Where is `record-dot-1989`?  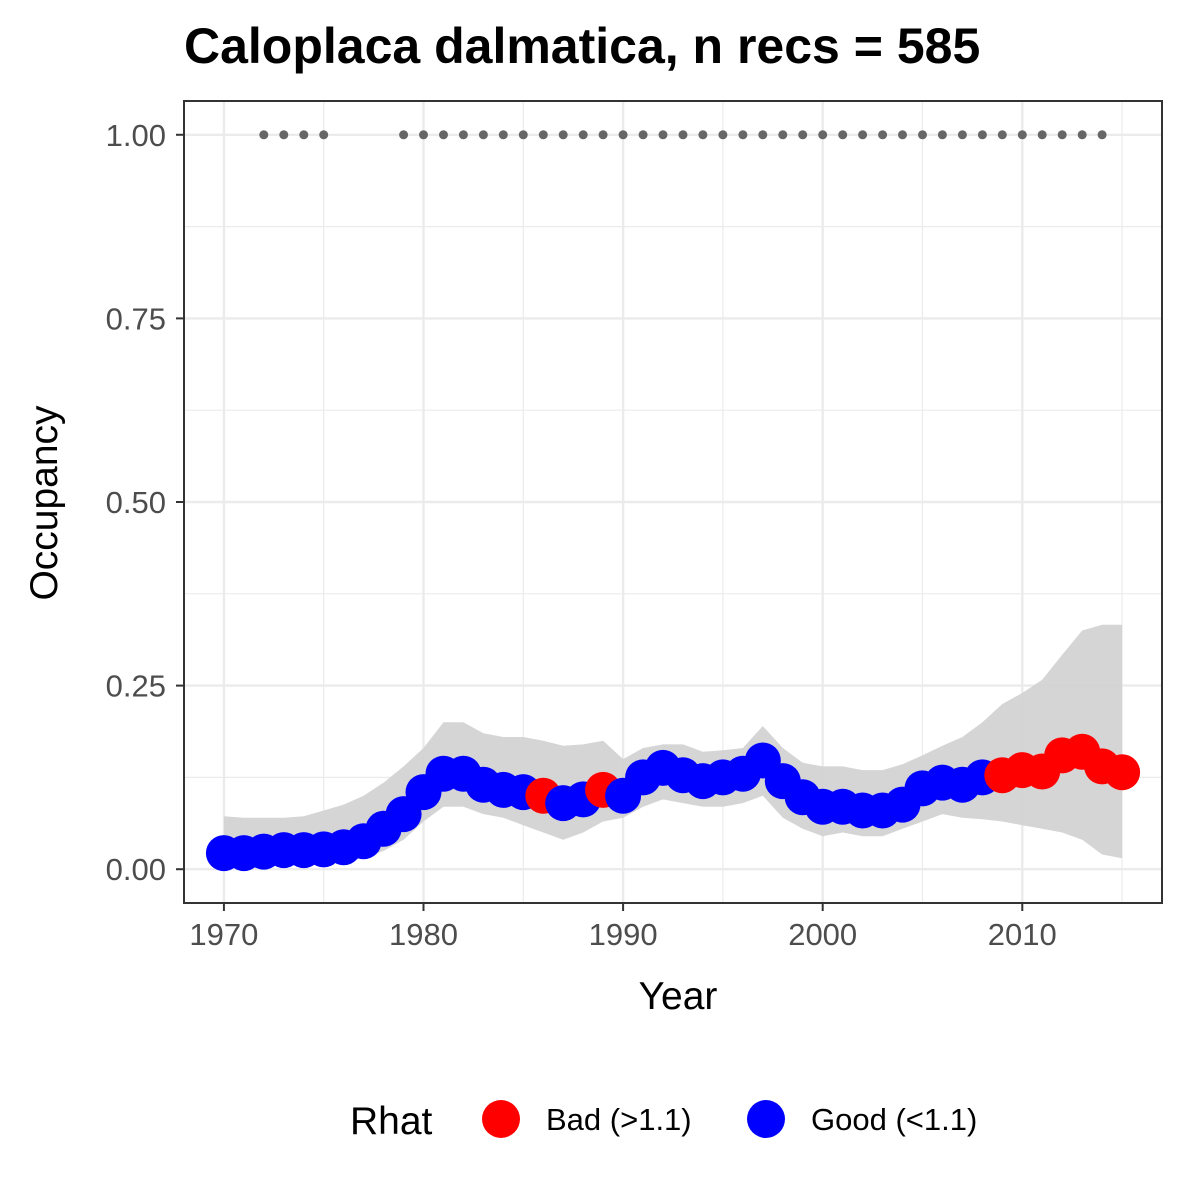 record-dot-1989 is located at coordinates (603, 135).